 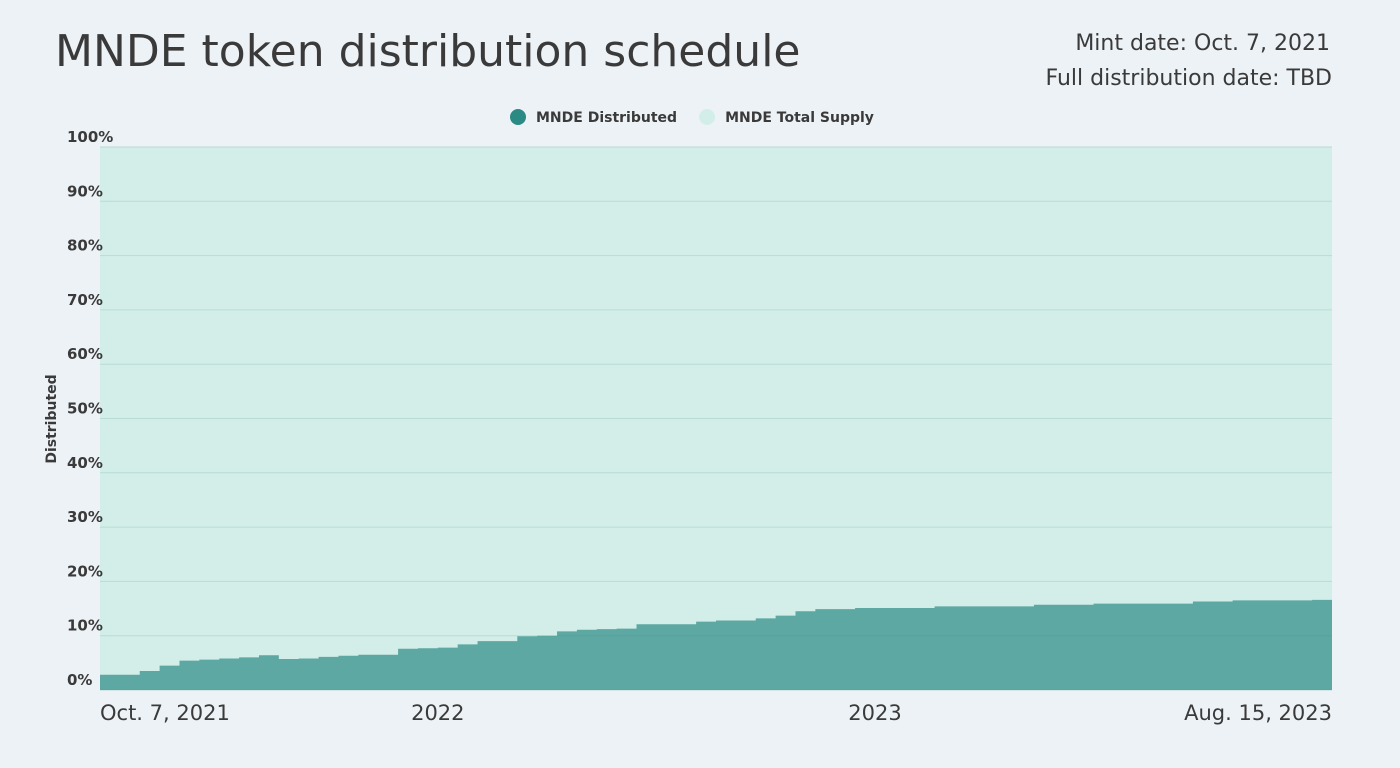 What do you see at coordinates (85, 517) in the screenshot?
I see `y-tick-label: 30%` at bounding box center [85, 517].